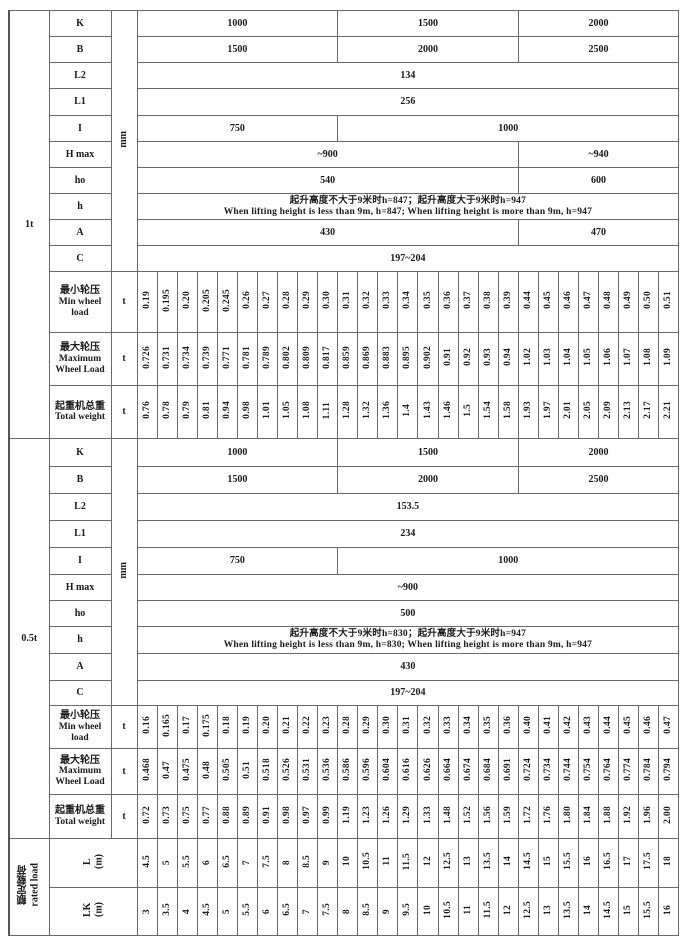 This screenshot has width=685, height=938. I want to click on value-cell: 4.5, so click(207, 911).